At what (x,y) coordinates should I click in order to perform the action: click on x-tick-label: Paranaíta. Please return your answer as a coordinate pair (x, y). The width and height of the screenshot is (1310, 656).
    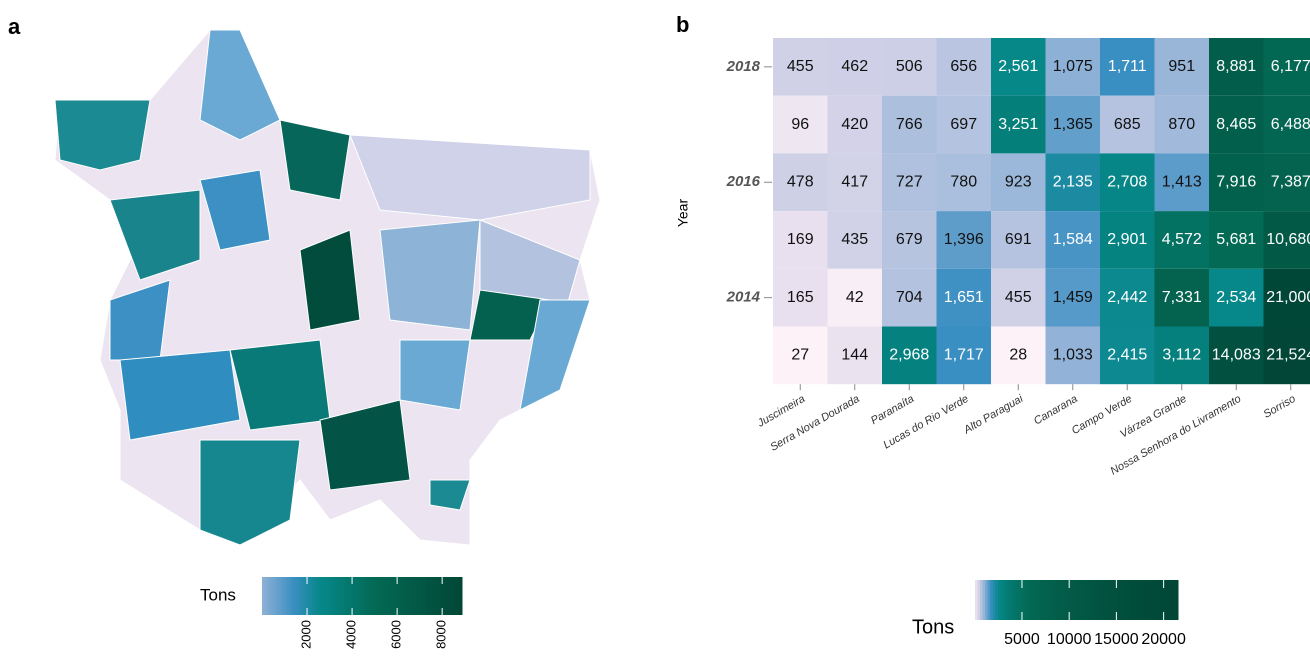
    Looking at the image, I should click on (892, 410).